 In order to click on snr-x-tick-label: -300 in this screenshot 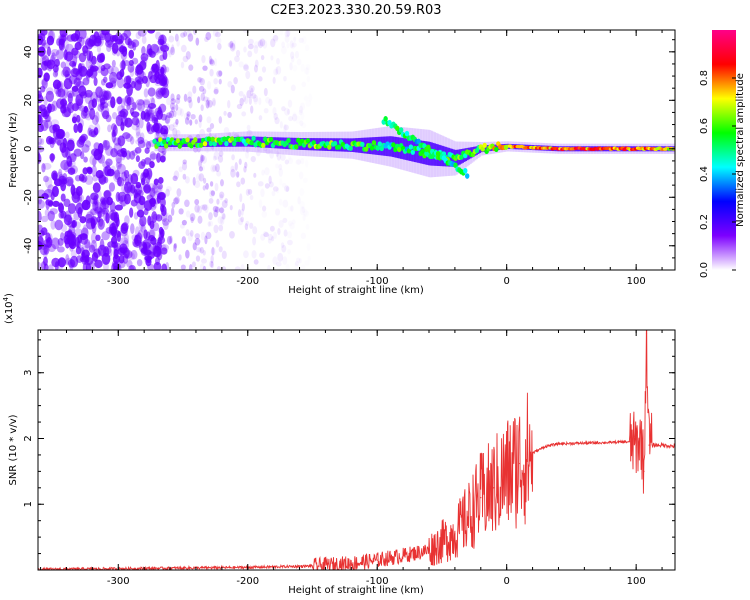, I will do `click(118, 581)`.